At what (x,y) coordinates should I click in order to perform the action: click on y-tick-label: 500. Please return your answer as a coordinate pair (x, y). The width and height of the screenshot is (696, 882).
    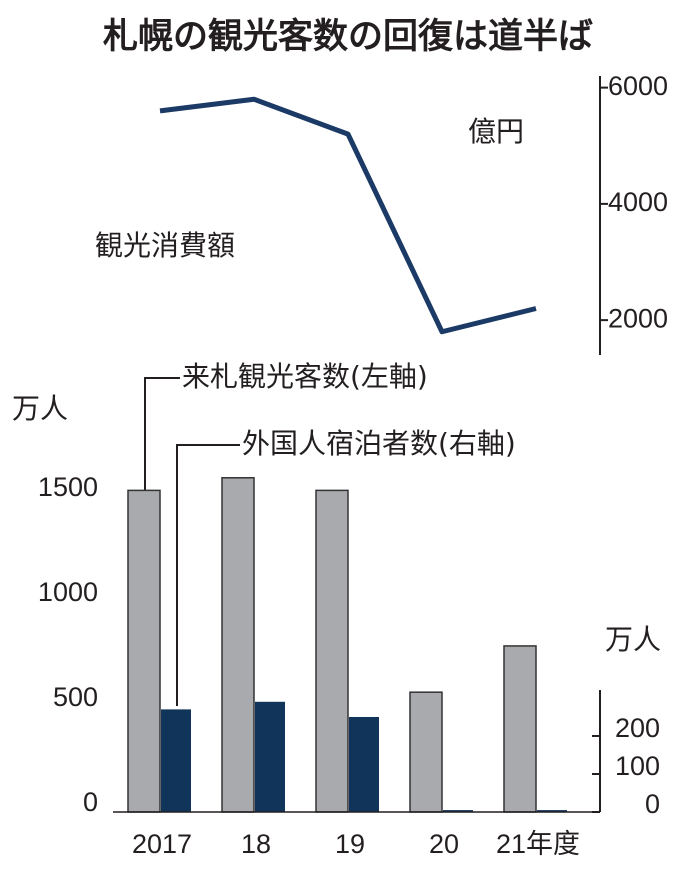
    Looking at the image, I should click on (75, 697).